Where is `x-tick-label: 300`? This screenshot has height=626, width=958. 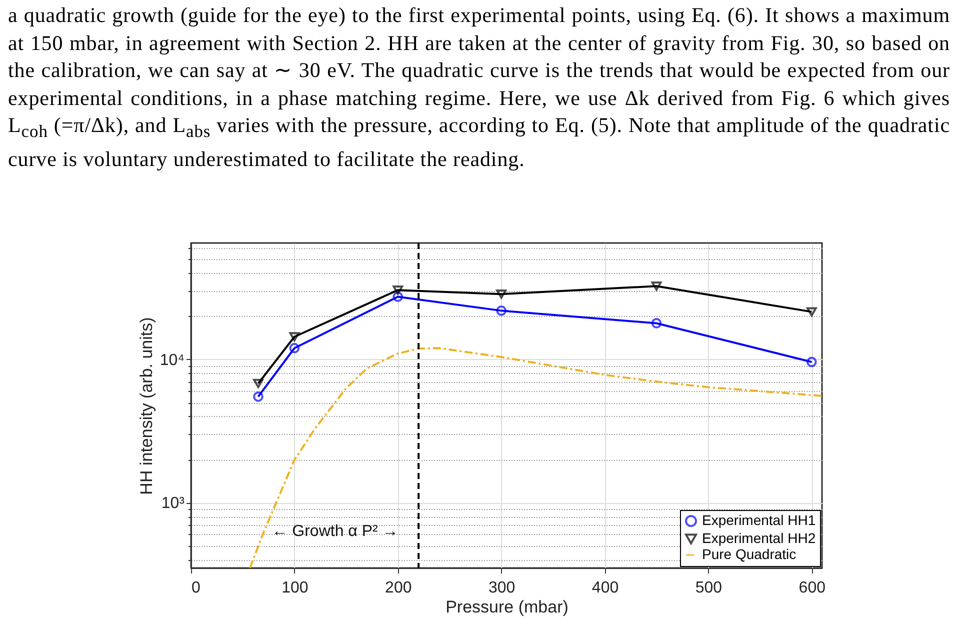 x-tick-label: 300 is located at coordinates (502, 588).